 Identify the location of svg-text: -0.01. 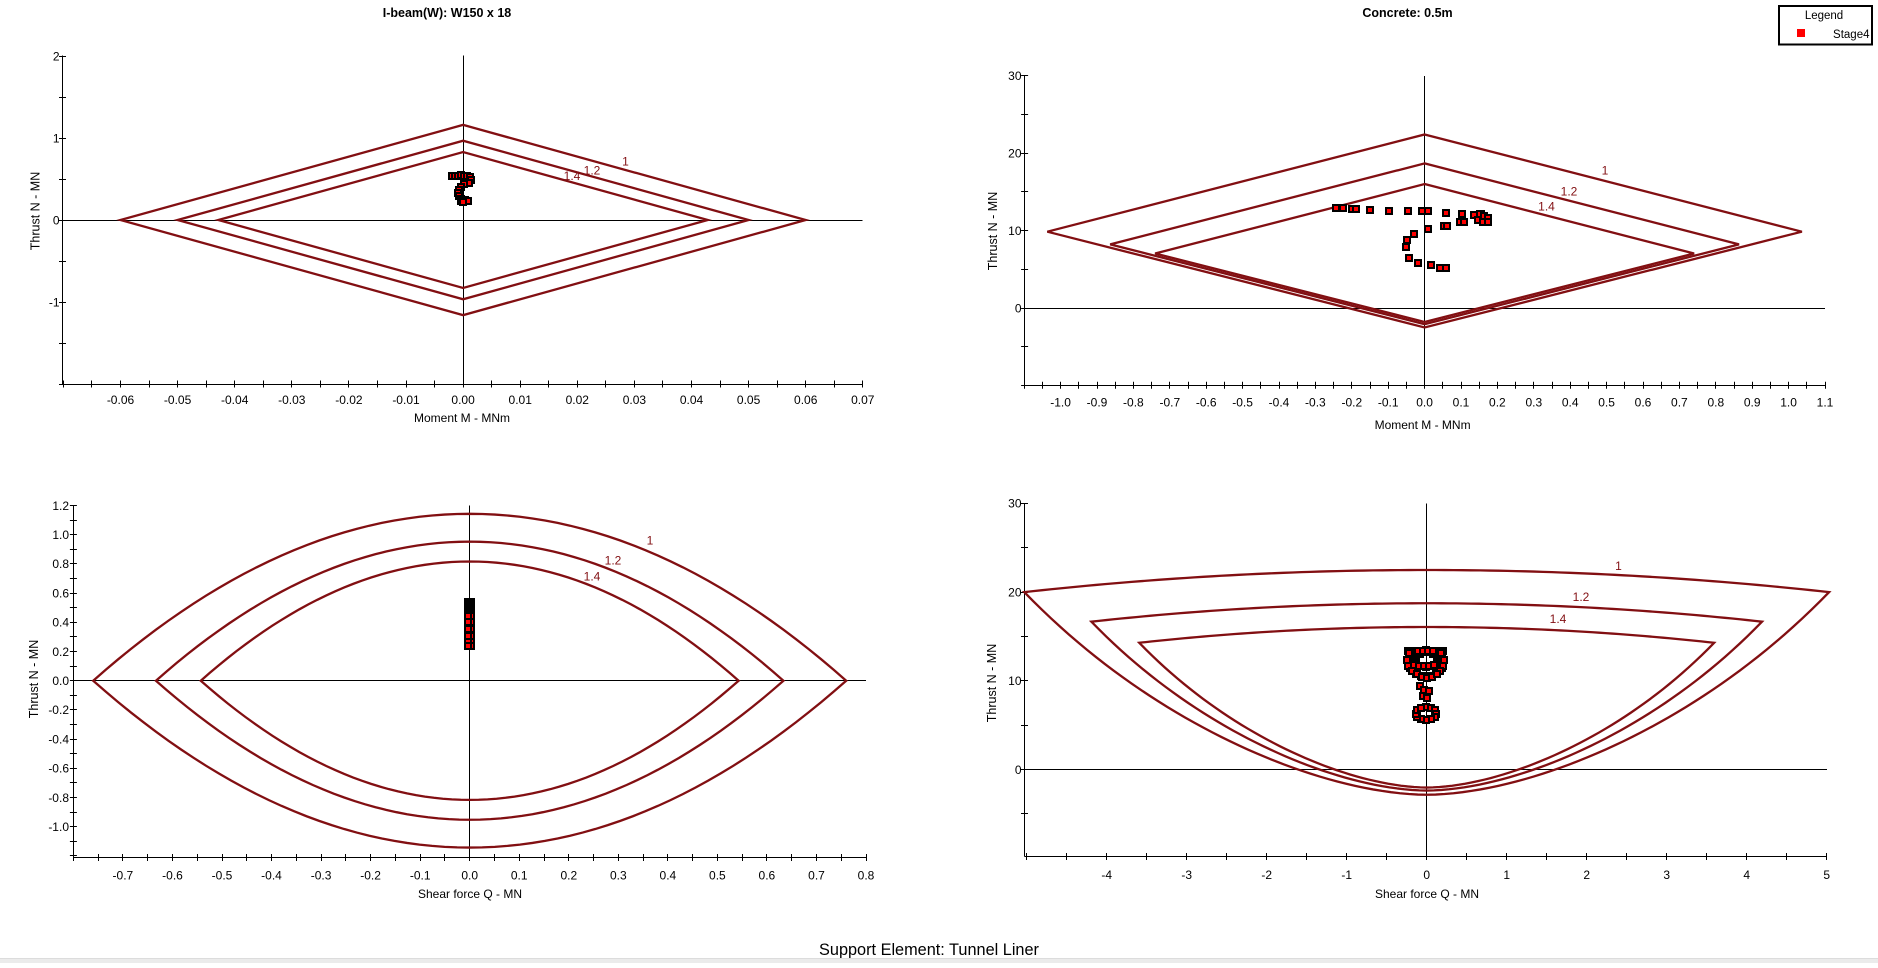
(406, 400).